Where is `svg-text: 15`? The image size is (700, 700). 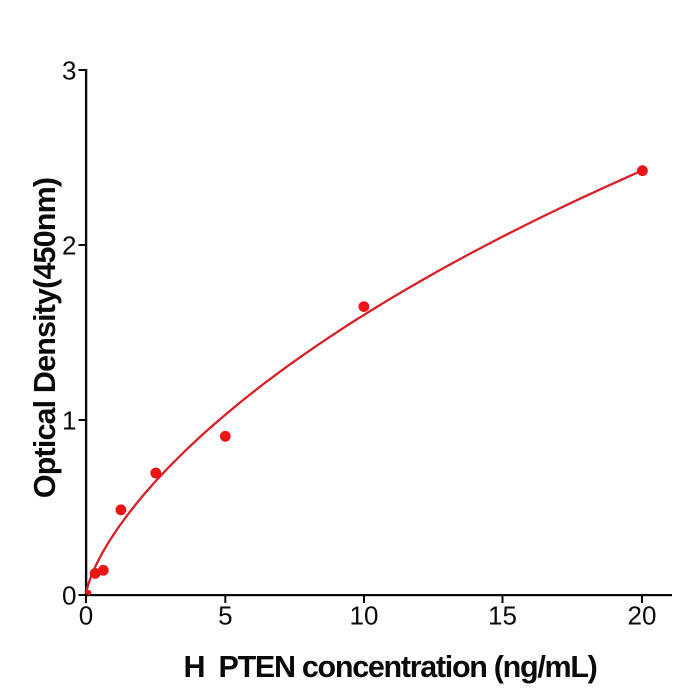
svg-text: 15 is located at coordinates (502, 616).